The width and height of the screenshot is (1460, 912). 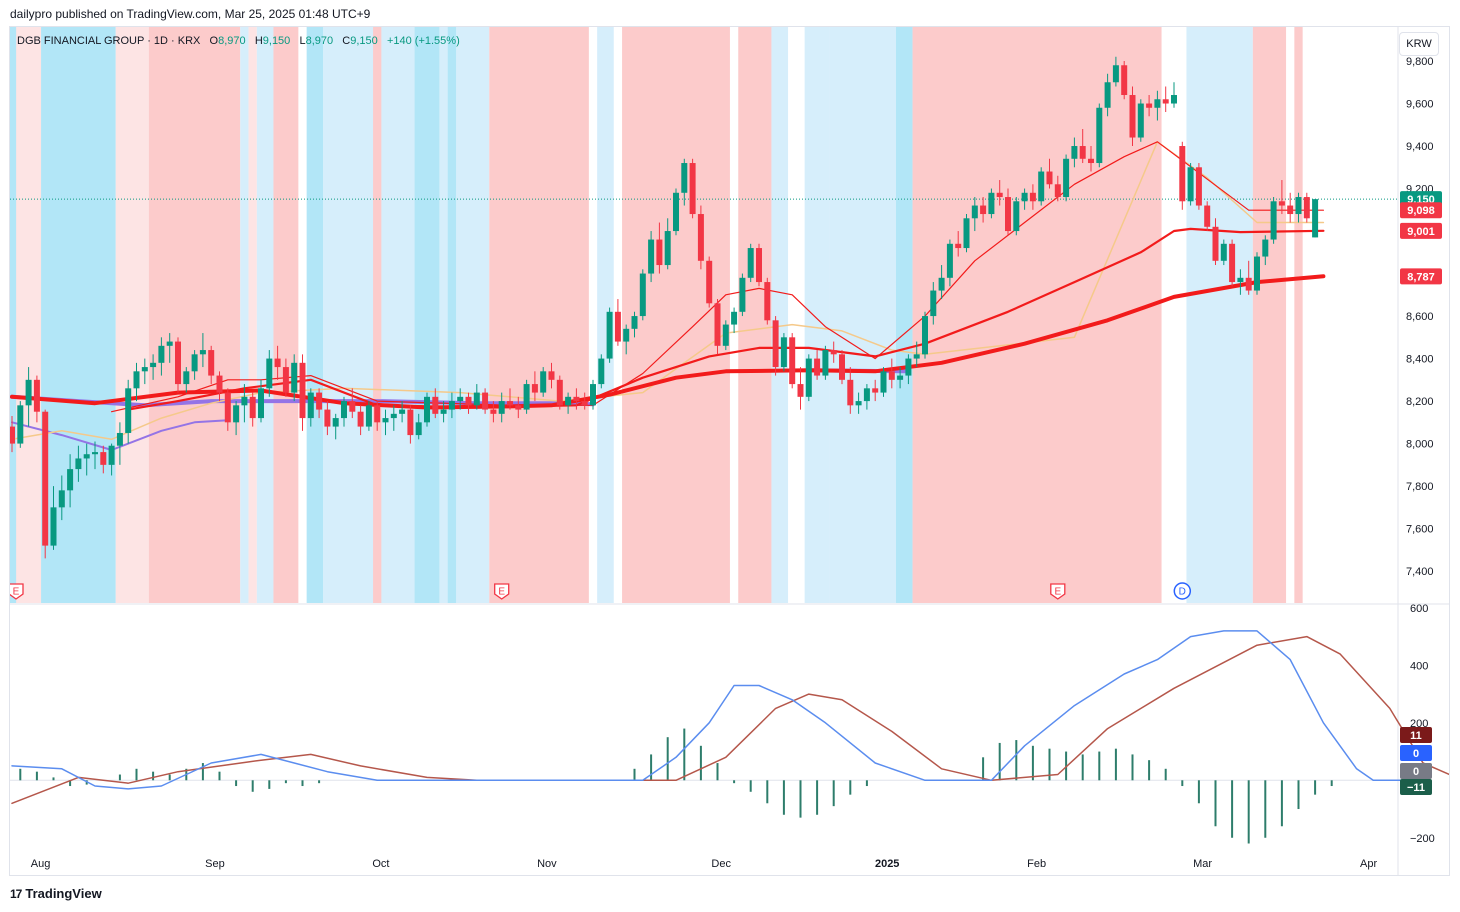 What do you see at coordinates (109, 41) in the screenshot?
I see `symbol-label: DGB FINANCIAL GROUP · 1D · KRX` at bounding box center [109, 41].